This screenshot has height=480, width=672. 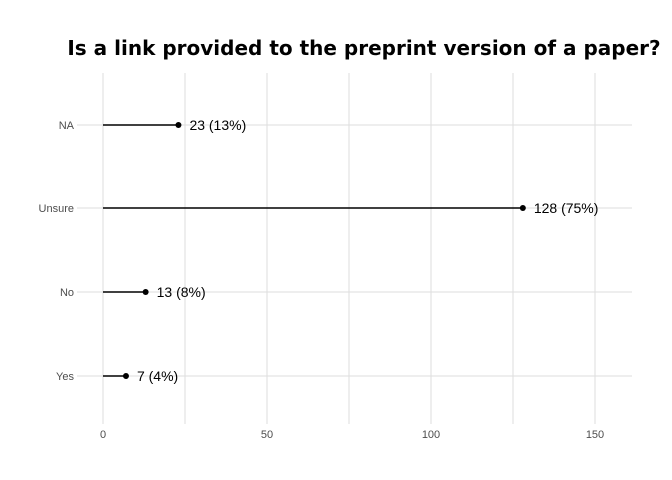 I want to click on y-tick-label: Yes, so click(x=65, y=377).